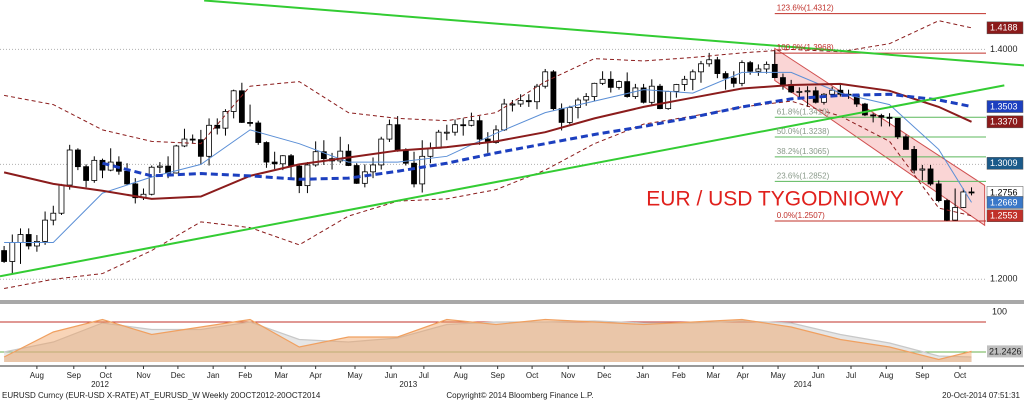 This screenshot has width=1024, height=401. I want to click on panel-divider, so click(512, 302).